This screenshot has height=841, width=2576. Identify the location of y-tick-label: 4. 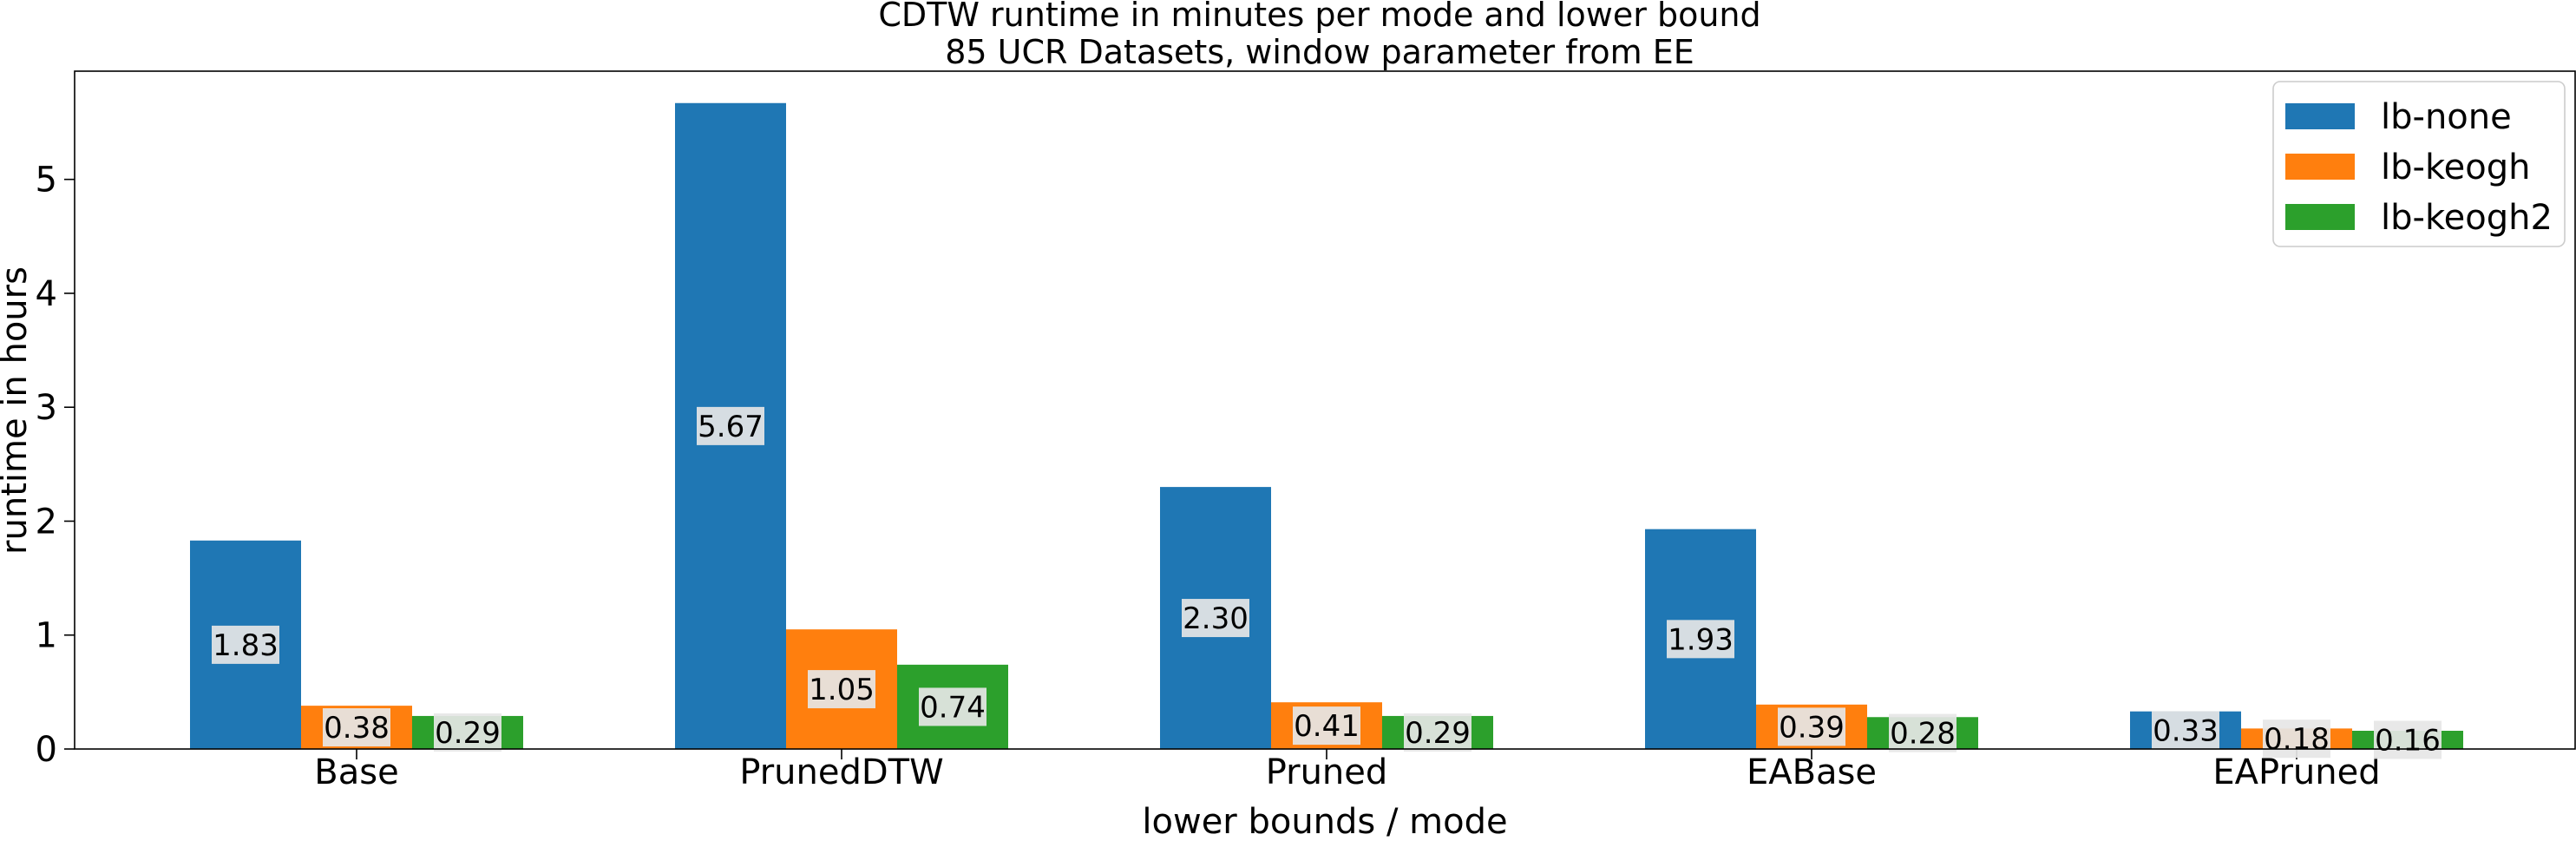
(46, 294).